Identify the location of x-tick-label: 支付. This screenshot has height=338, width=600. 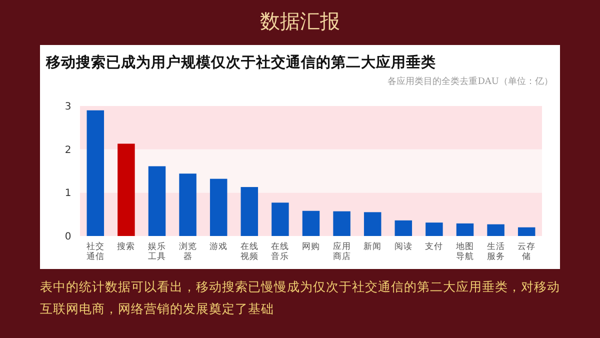
(434, 246).